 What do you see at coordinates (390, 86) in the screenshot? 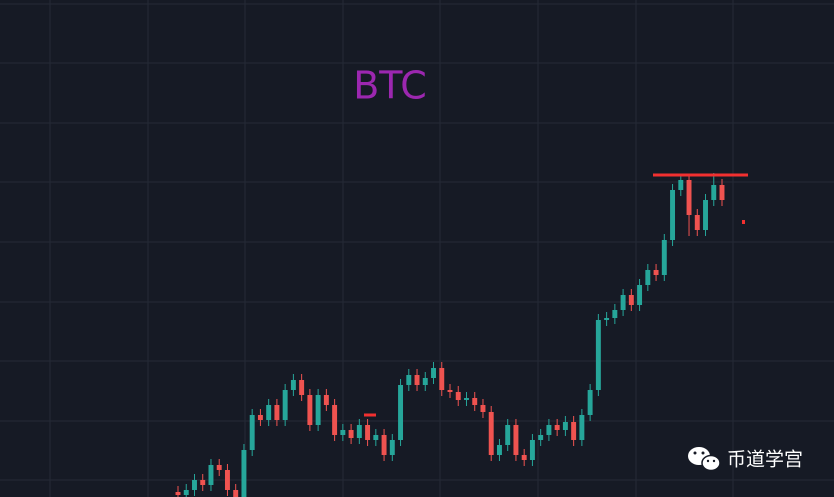
I see `chart-title: BTC` at bounding box center [390, 86].